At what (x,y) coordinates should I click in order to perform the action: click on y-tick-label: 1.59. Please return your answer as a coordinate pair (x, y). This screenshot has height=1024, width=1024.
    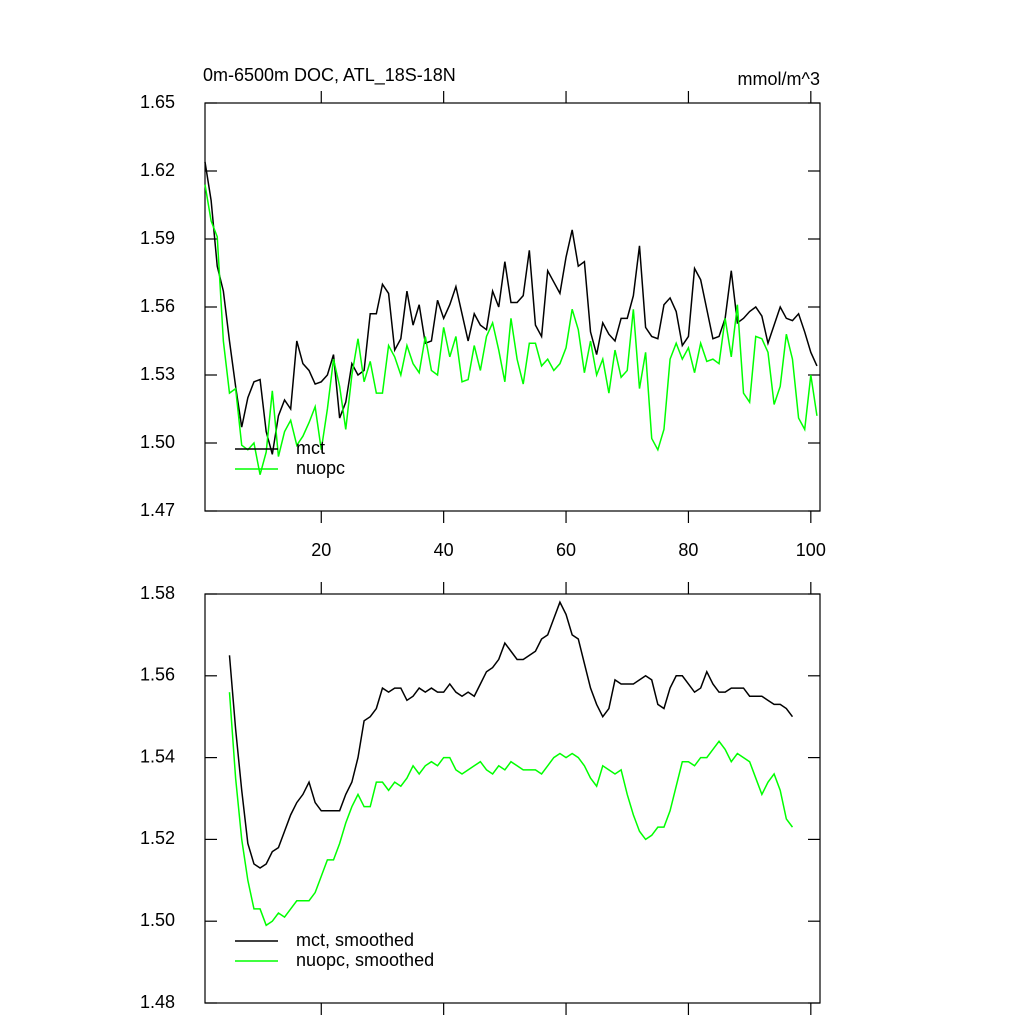
    Looking at the image, I should click on (157, 238).